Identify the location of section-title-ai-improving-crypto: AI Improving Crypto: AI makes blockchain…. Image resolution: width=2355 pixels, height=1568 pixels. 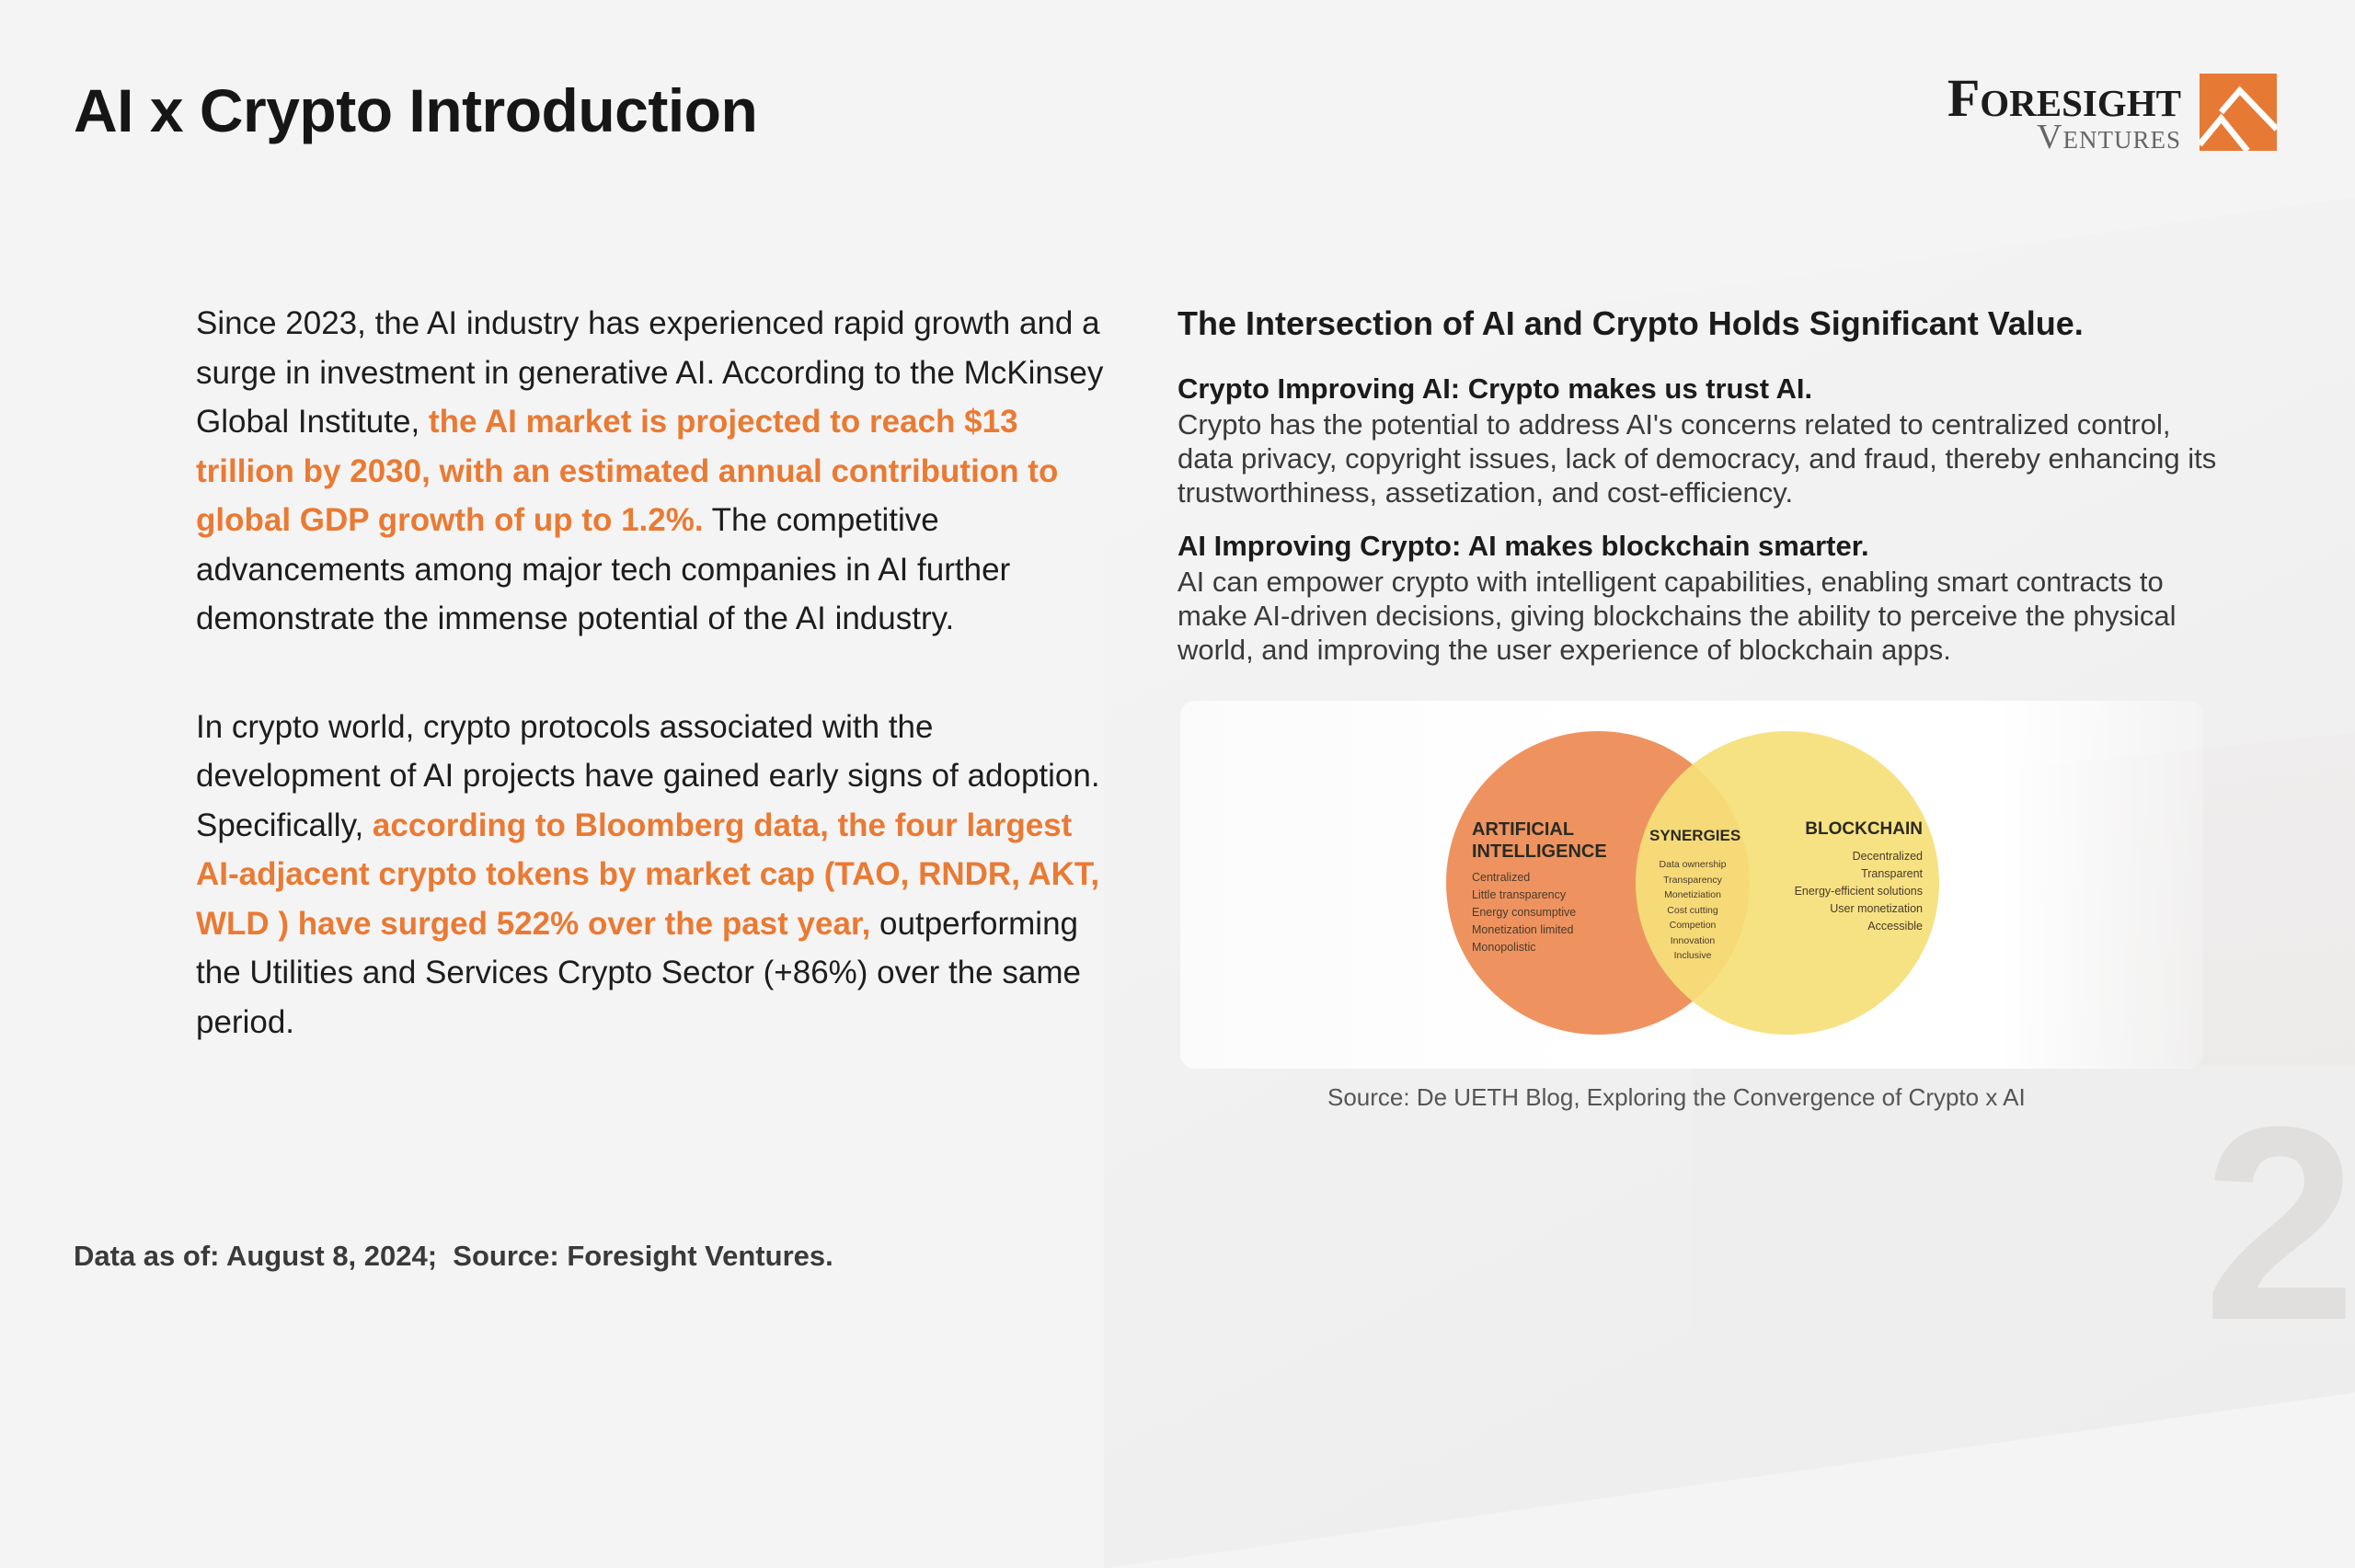
(1523, 546).